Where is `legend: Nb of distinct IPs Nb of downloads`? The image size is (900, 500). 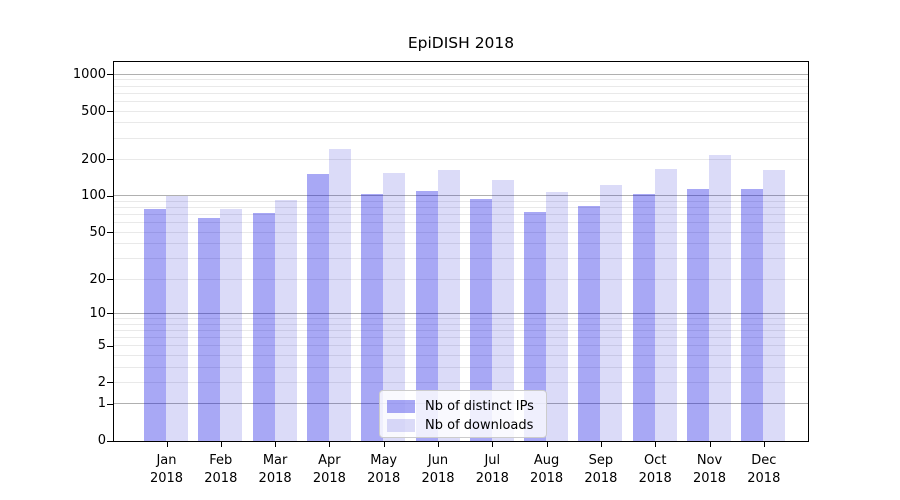
legend: Nb of distinct IPs Nb of downloads is located at coordinates (463, 414).